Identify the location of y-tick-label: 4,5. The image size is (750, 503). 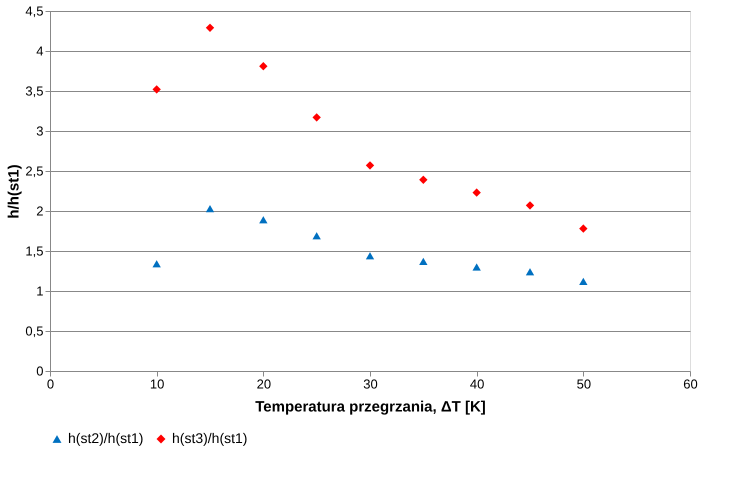
(34, 11).